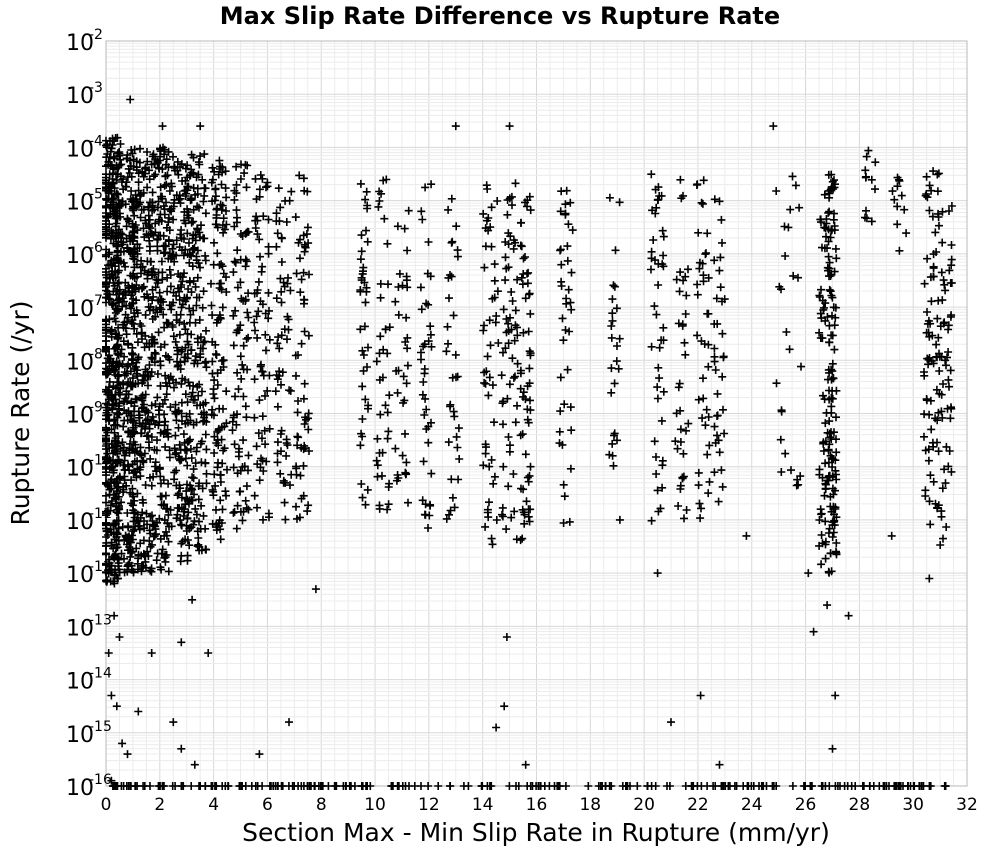 This screenshot has height=850, width=1000. I want to click on x-tick-label: 28, so click(860, 805).